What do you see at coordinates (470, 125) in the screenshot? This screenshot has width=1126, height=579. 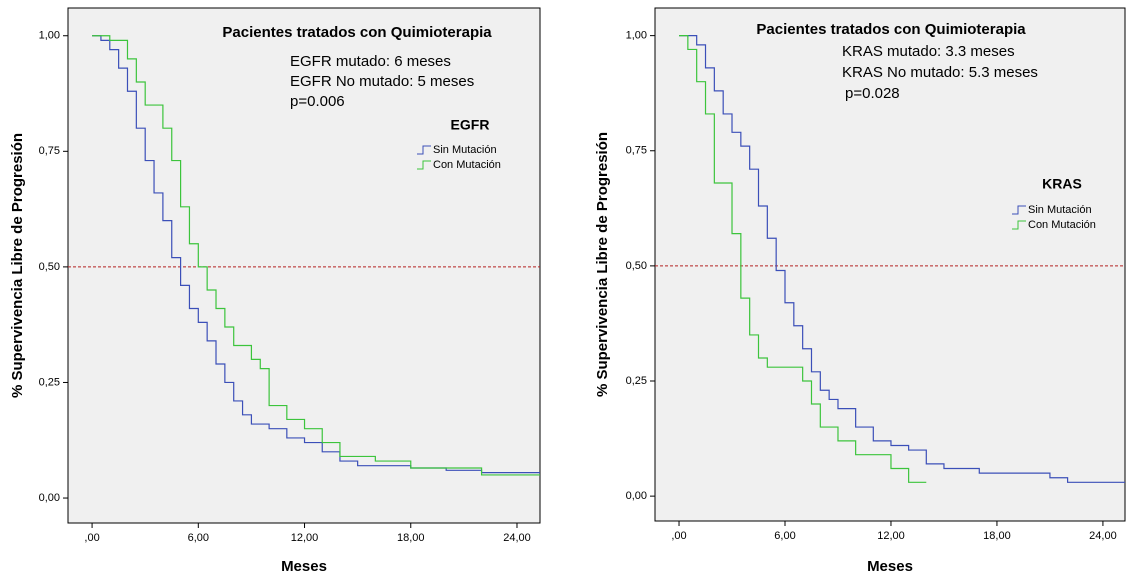 I see `legend-title: EGFR` at bounding box center [470, 125].